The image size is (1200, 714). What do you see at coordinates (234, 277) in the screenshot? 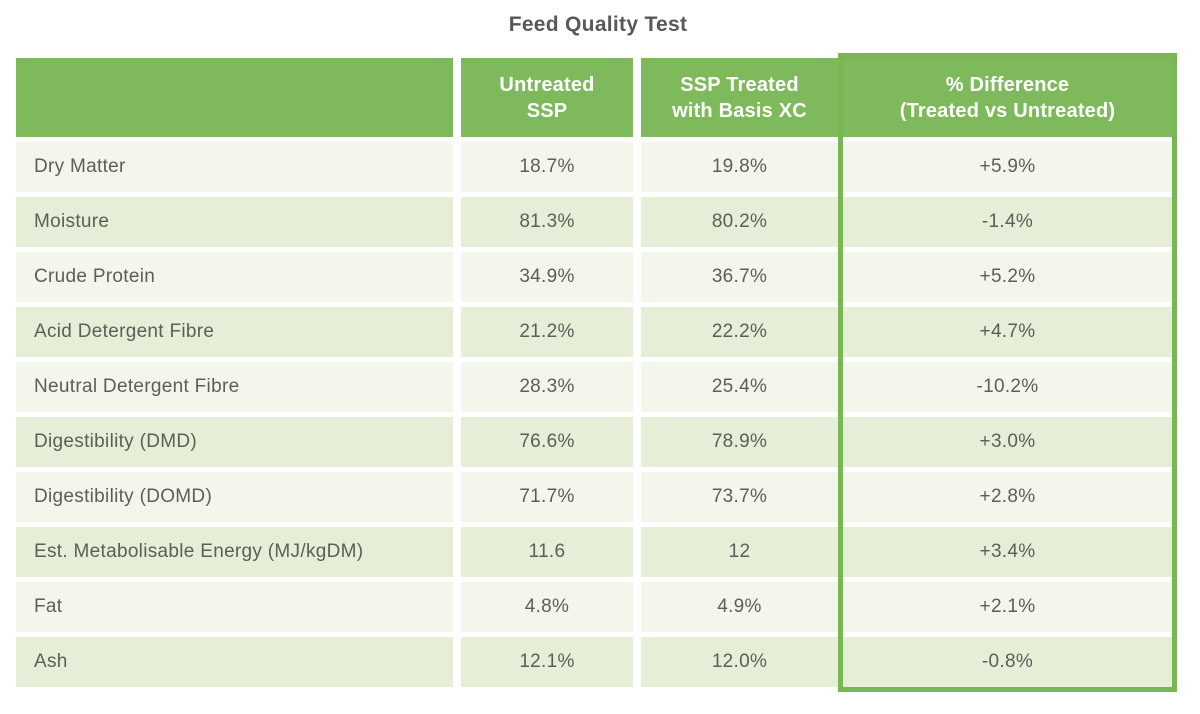
I see `row-label-cell: Crude Protein` at bounding box center [234, 277].